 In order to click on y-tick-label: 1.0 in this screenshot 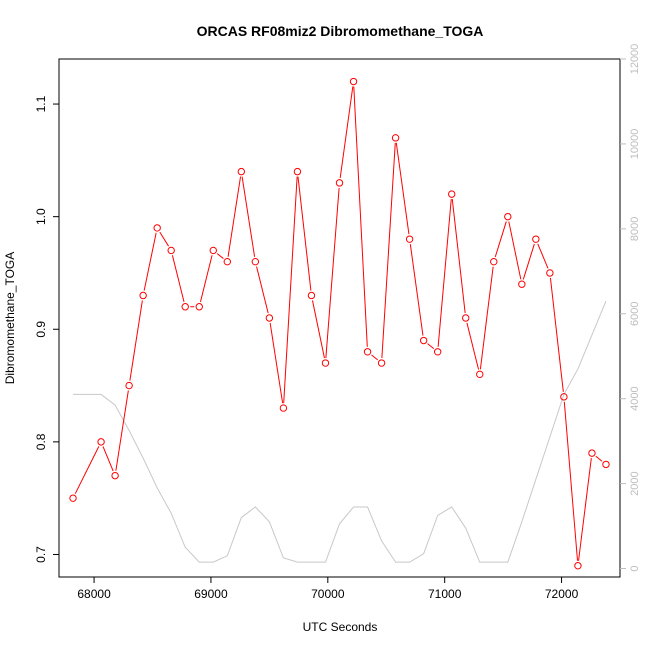, I will do `click(41, 216)`.